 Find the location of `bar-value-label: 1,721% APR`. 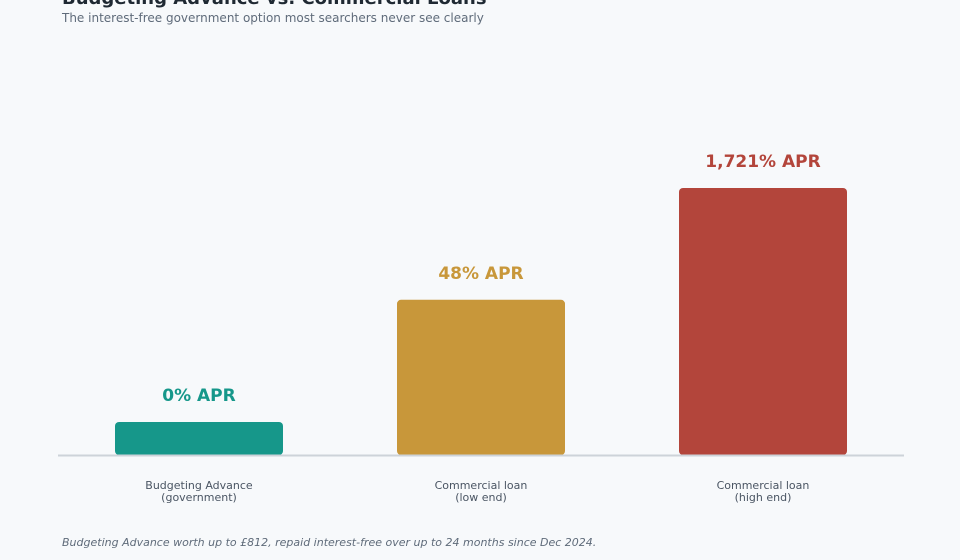

bar-value-label: 1,721% APR is located at coordinates (762, 162).